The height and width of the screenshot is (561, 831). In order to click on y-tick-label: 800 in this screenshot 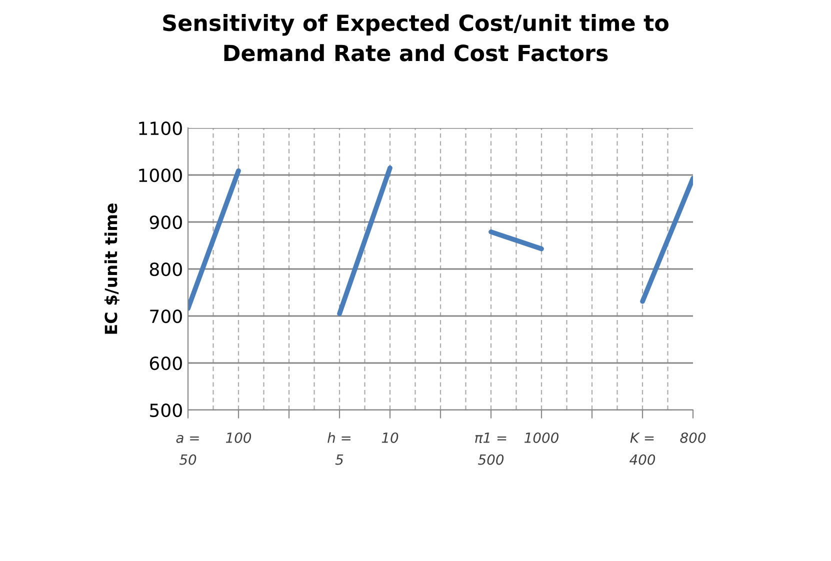, I will do `click(166, 269)`.